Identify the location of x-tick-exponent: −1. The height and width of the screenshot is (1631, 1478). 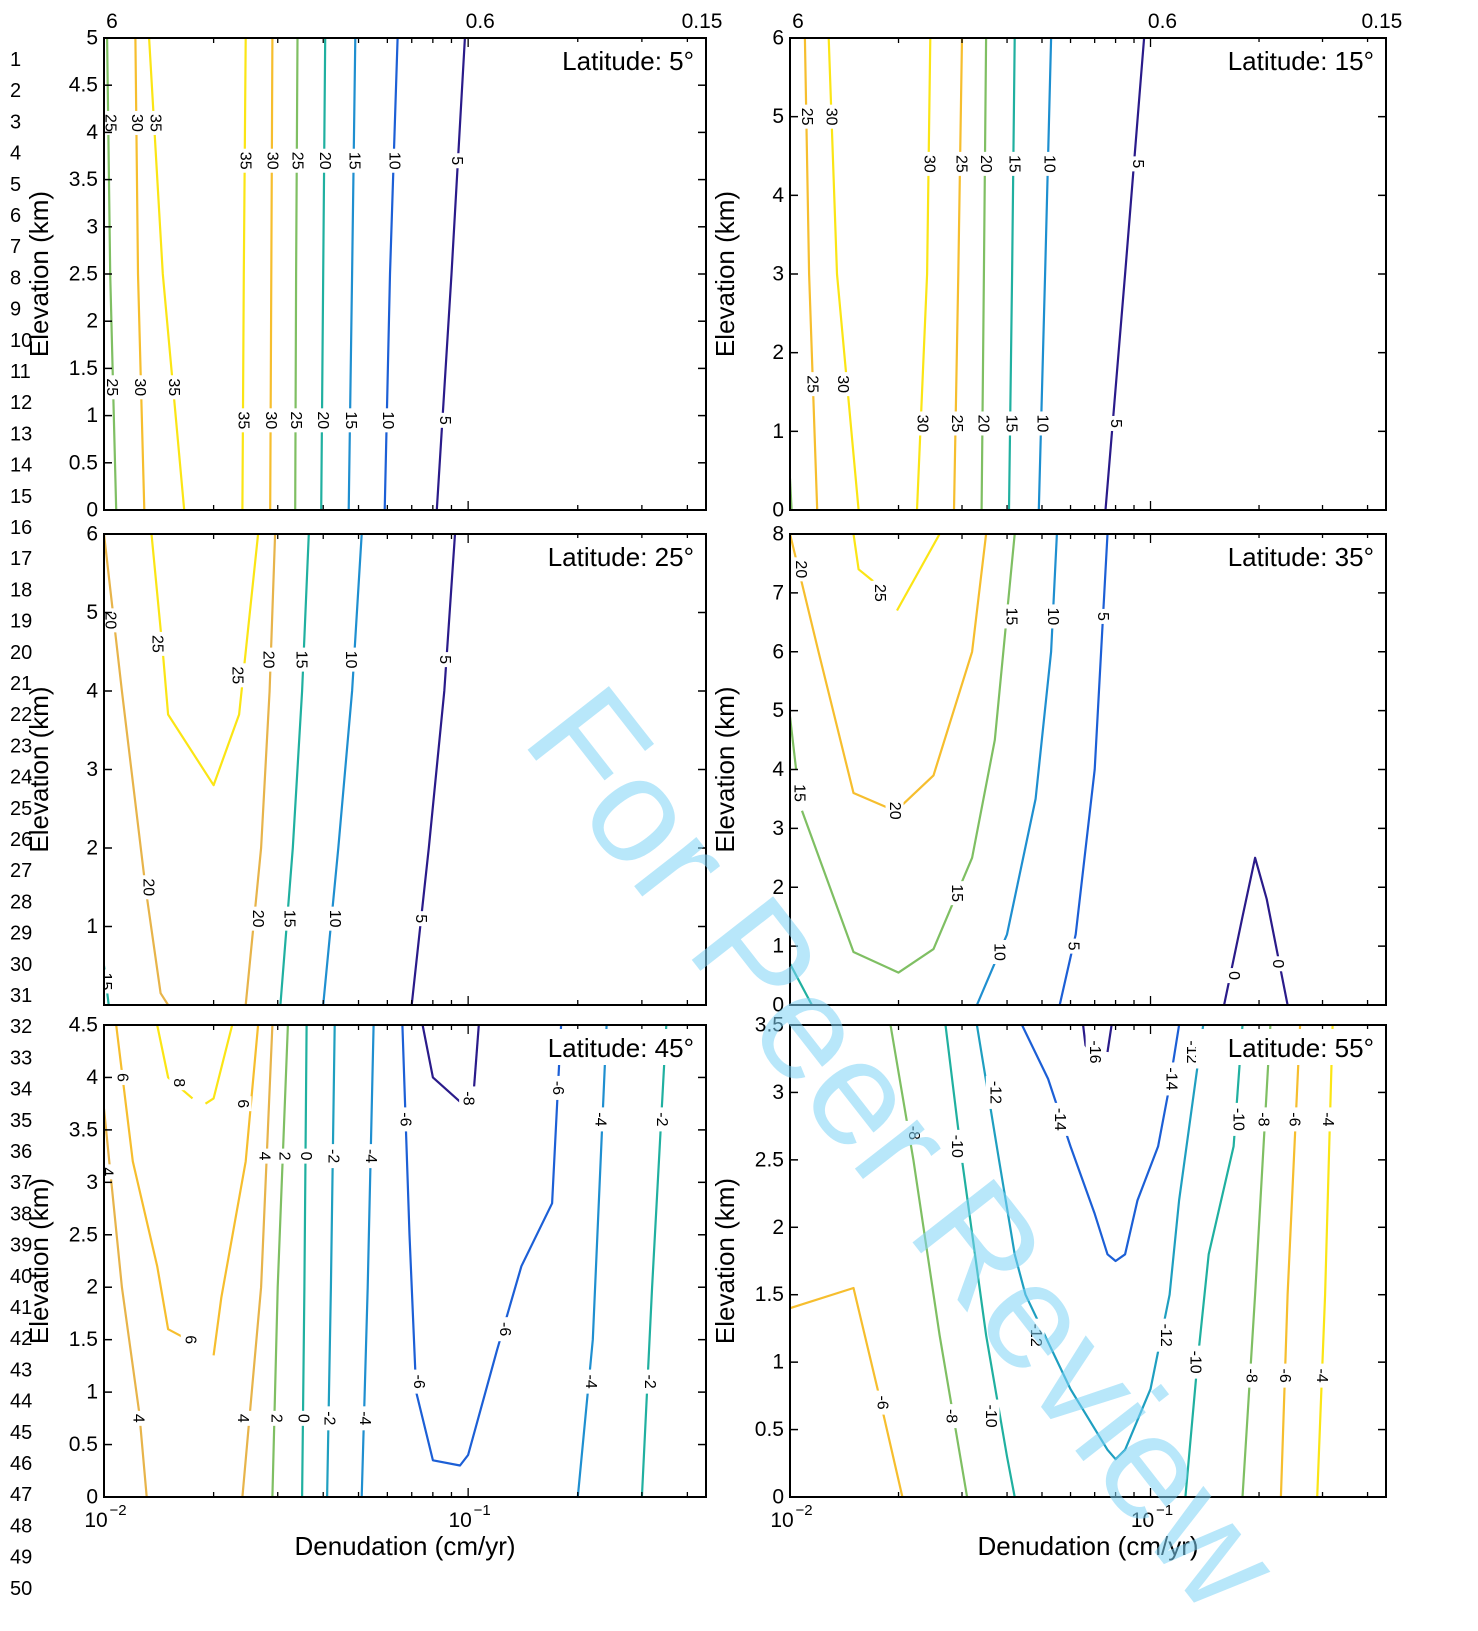
(1164, 1510).